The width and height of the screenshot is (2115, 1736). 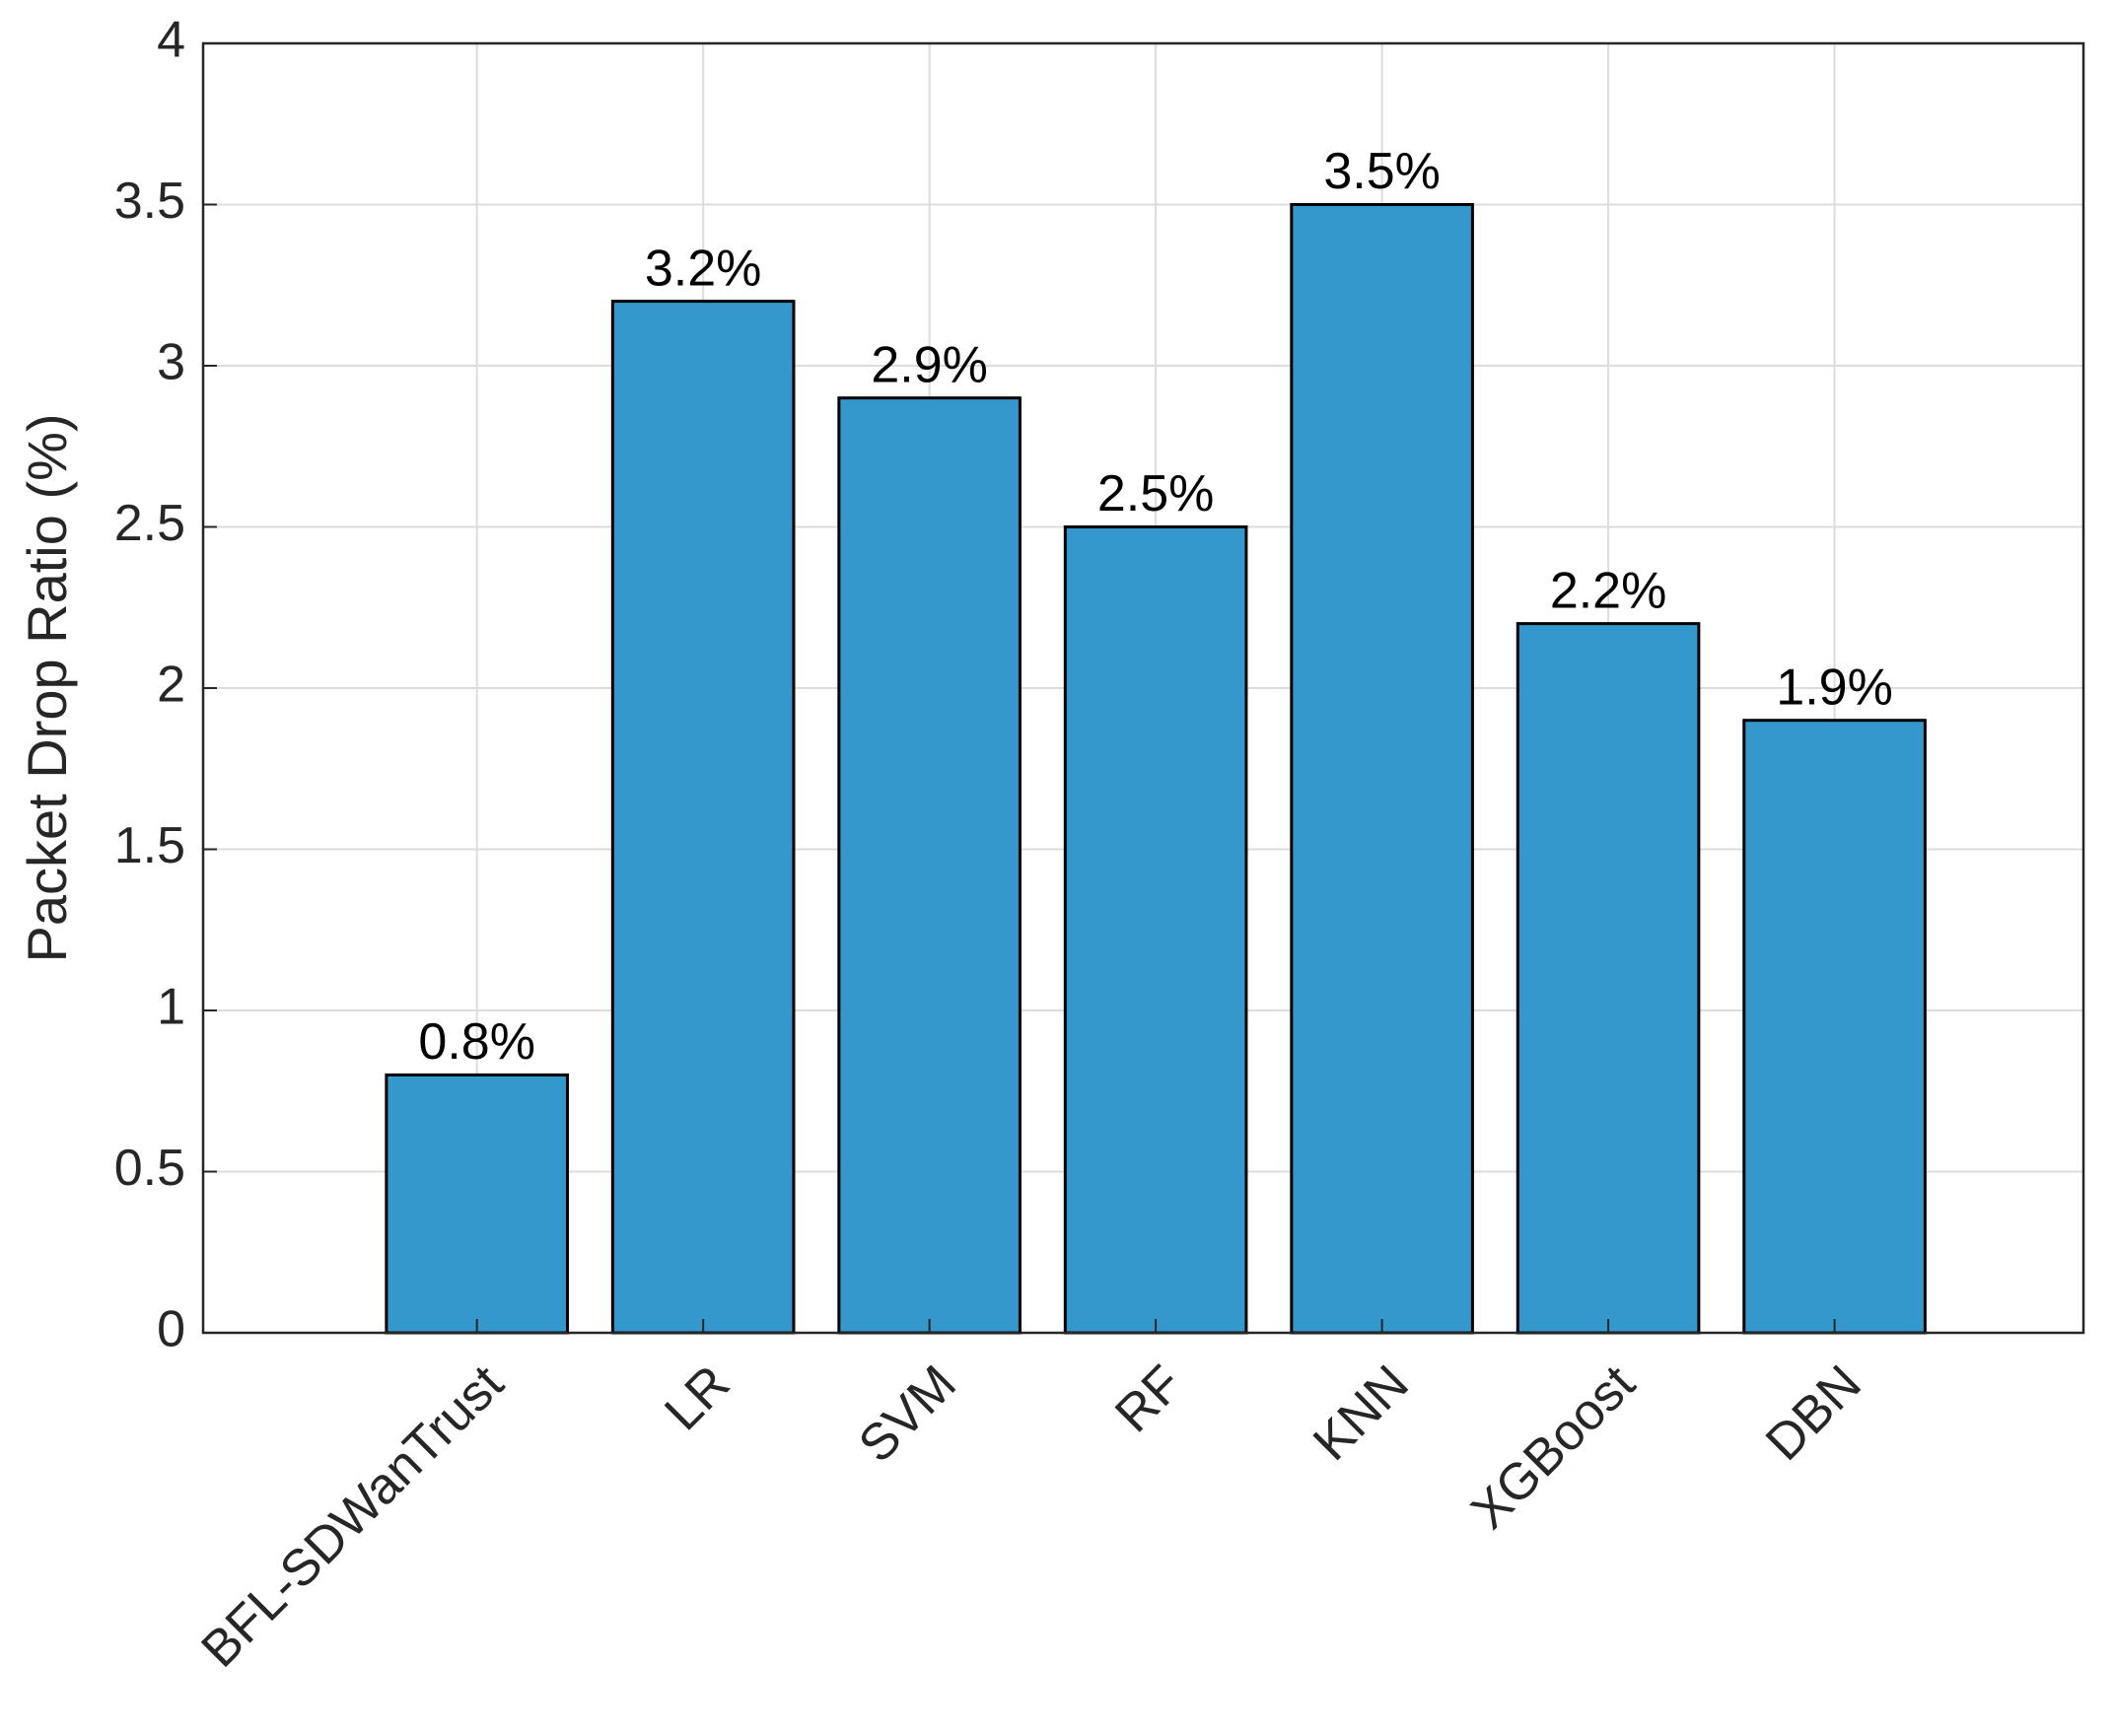 What do you see at coordinates (150, 523) in the screenshot?
I see `y-tick-label: 2.5` at bounding box center [150, 523].